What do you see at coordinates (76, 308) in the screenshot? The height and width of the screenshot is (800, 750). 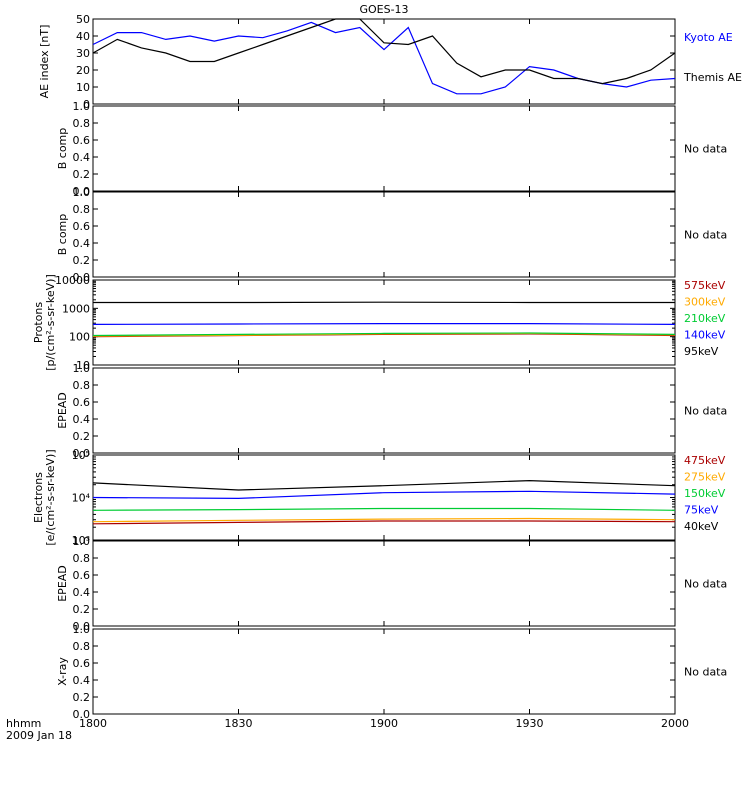 I see `y-tick-label: 1000` at bounding box center [76, 308].